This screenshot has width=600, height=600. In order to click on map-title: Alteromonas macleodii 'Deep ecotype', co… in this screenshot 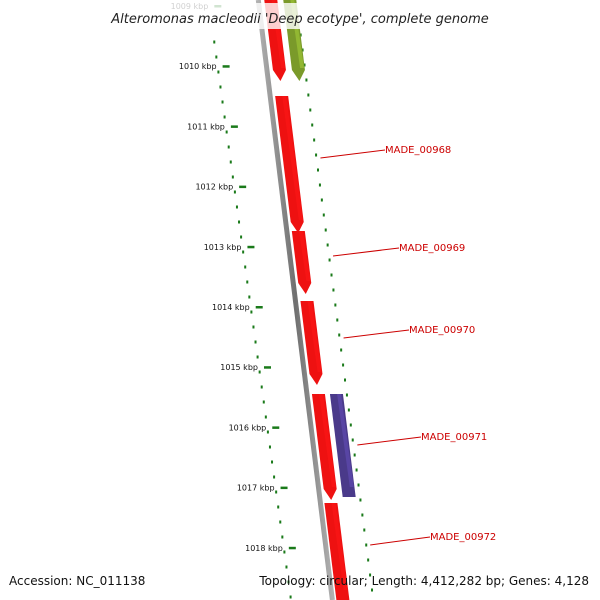, I will do `click(299, 19)`.